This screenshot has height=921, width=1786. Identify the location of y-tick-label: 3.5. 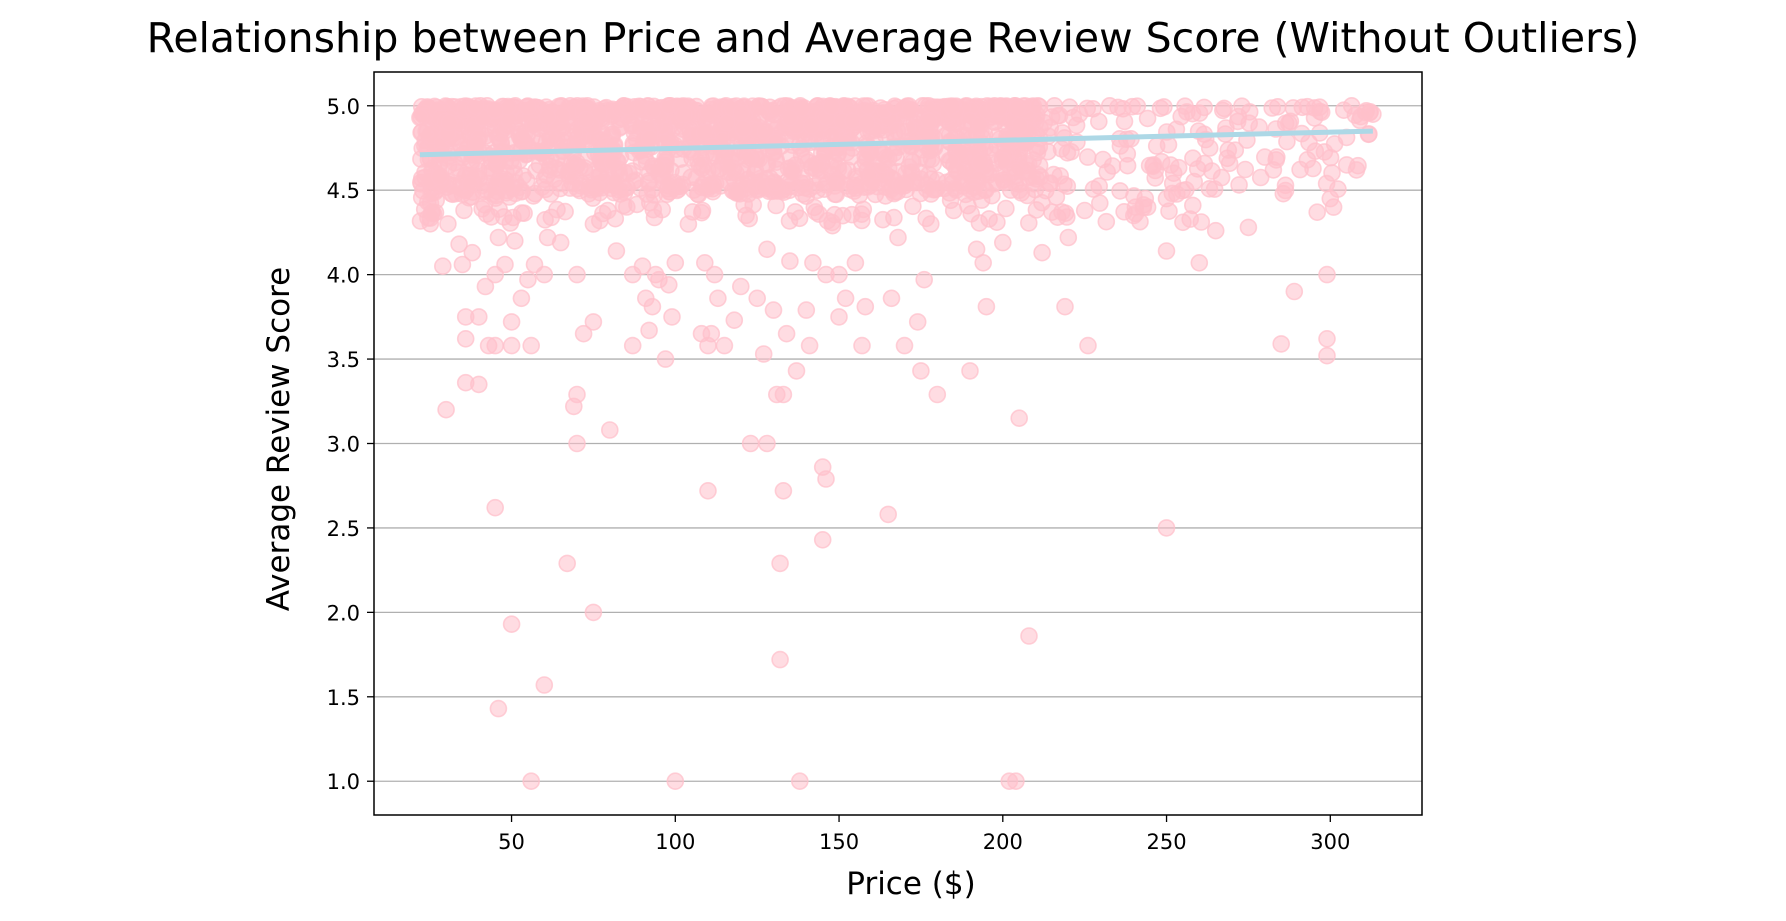
(343, 360).